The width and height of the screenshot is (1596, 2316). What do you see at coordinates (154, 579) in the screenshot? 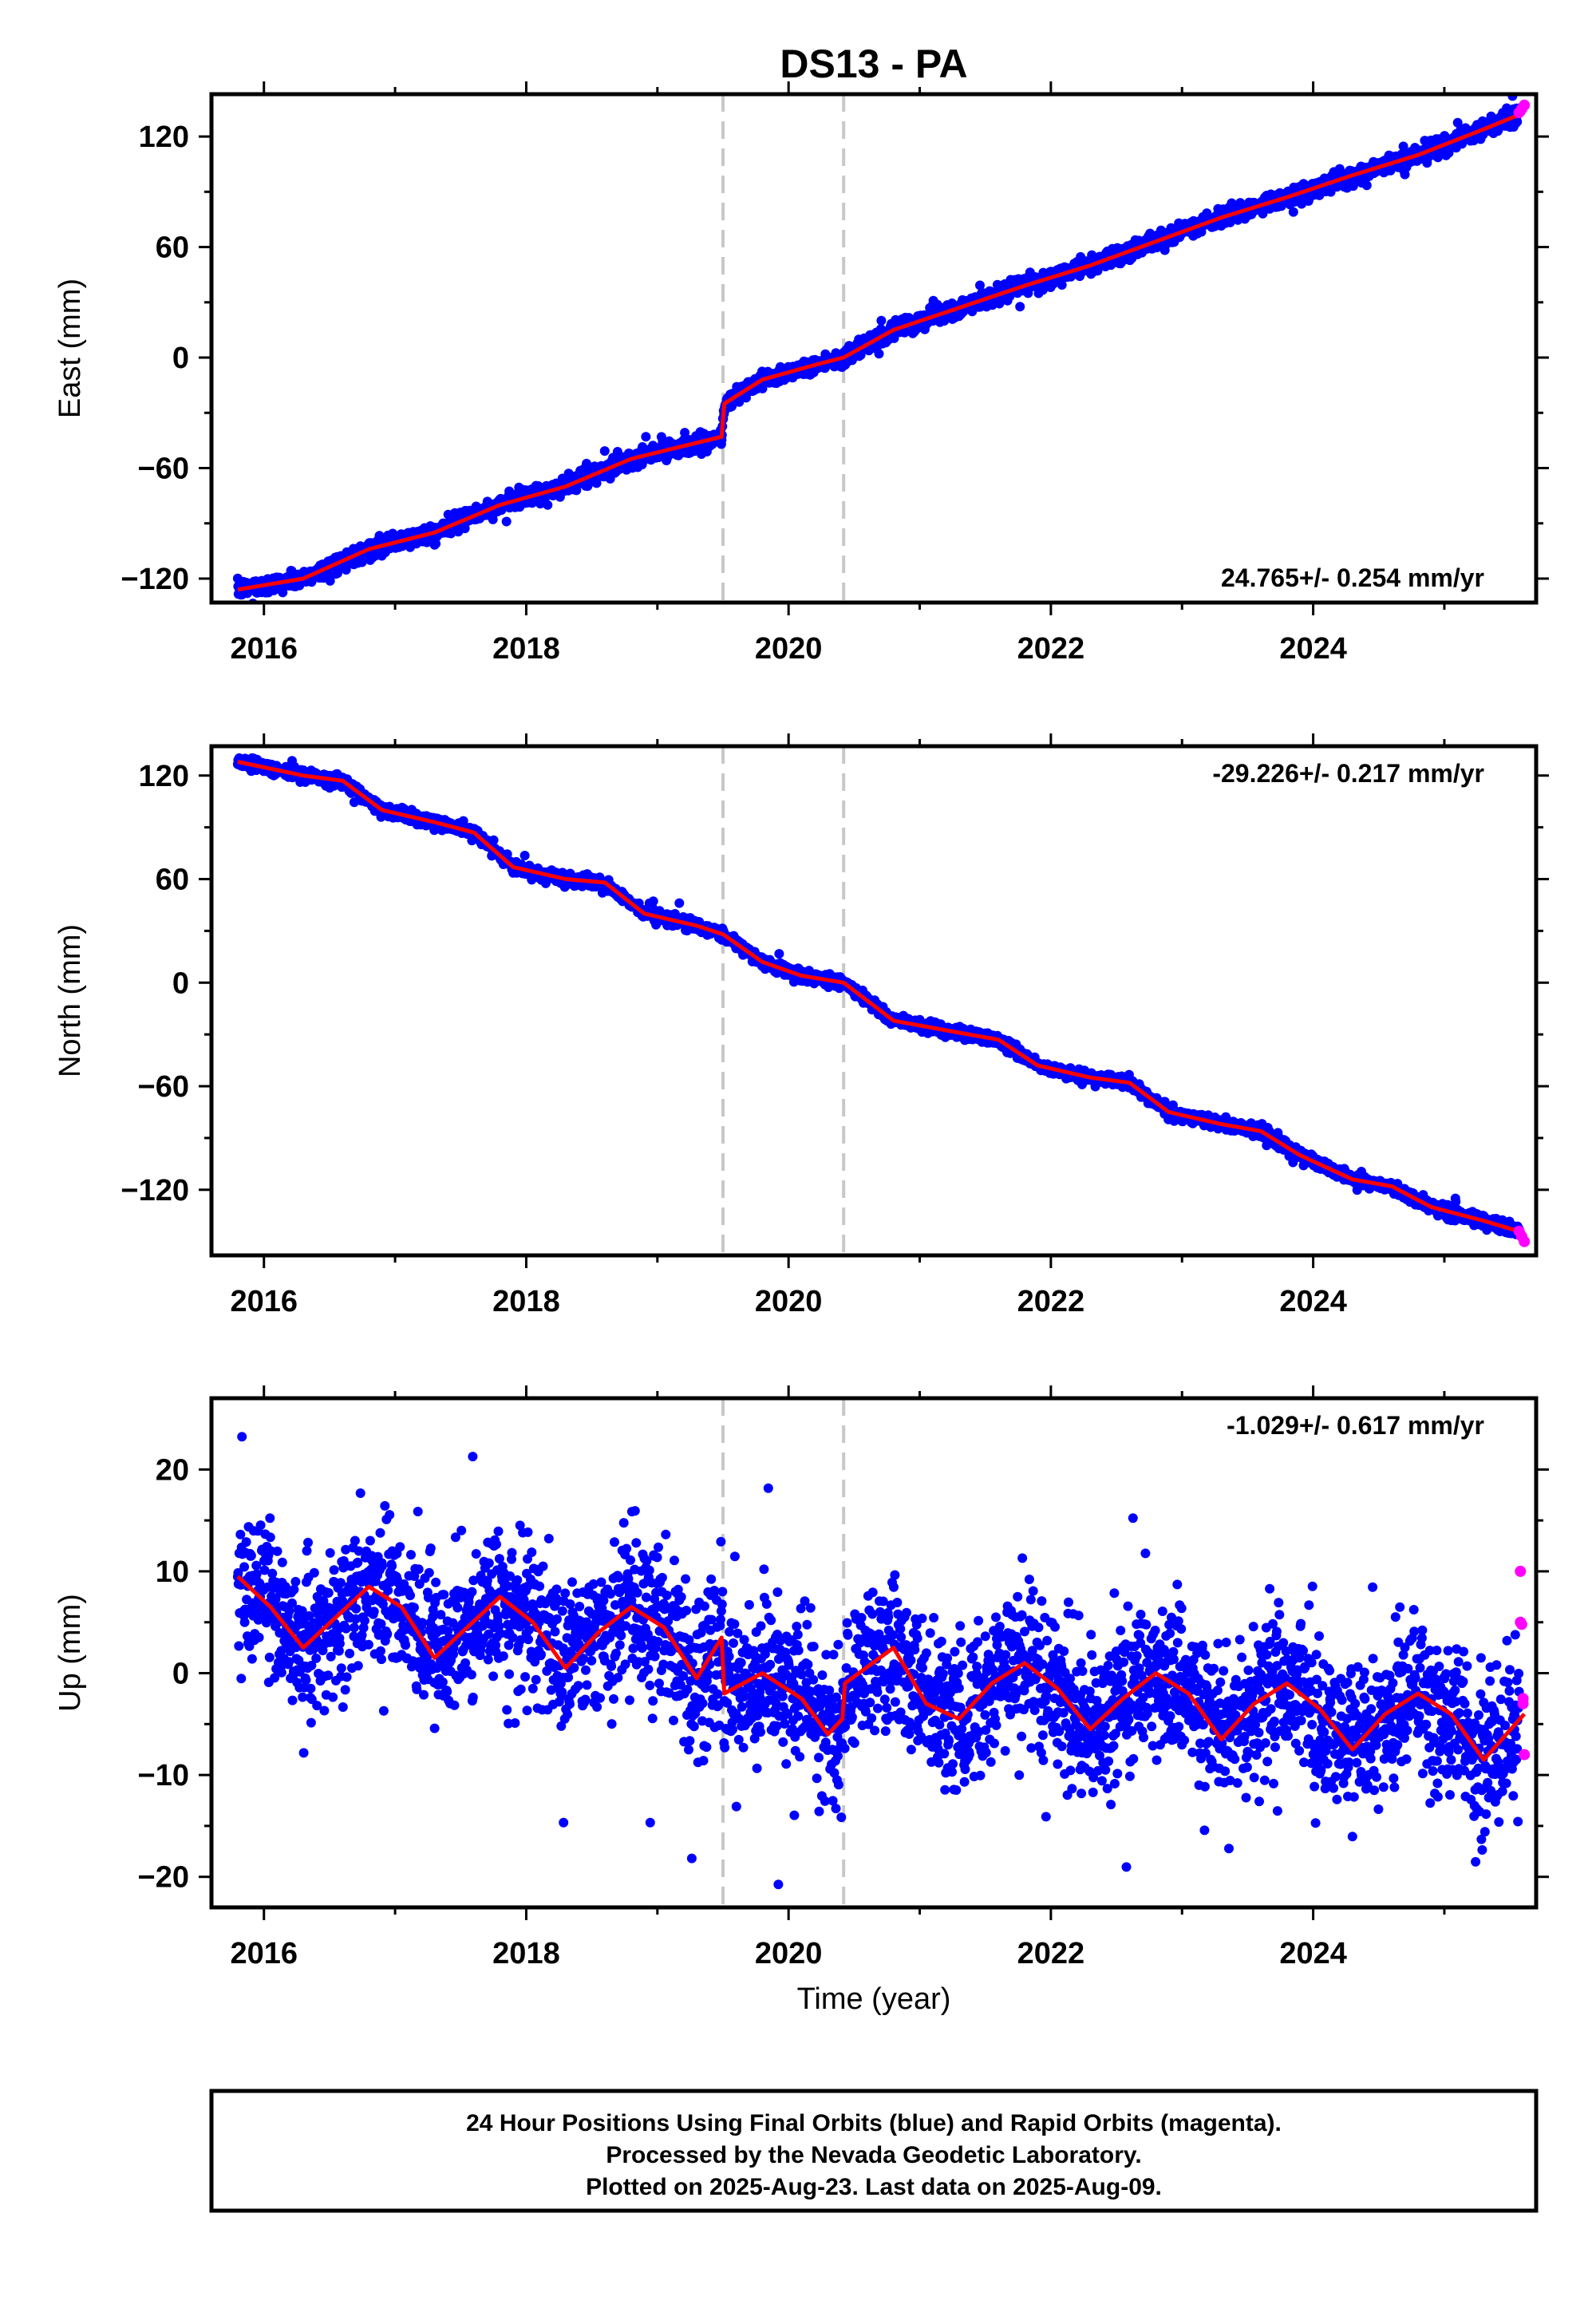
I see `y-tick-label: −120` at bounding box center [154, 579].